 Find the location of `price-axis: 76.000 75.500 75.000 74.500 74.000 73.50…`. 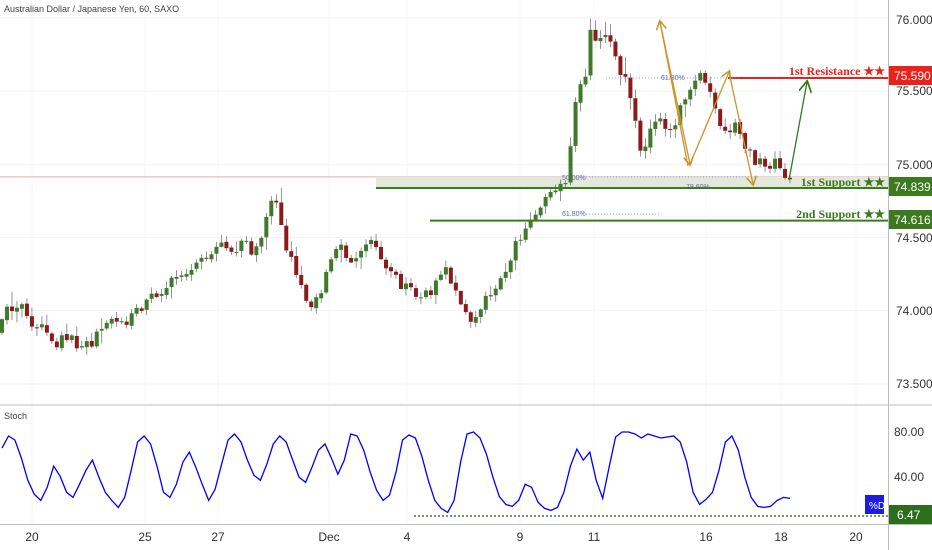

price-axis: 76.000 75.500 75.000 74.500 74.000 73.50… is located at coordinates (914, 202).